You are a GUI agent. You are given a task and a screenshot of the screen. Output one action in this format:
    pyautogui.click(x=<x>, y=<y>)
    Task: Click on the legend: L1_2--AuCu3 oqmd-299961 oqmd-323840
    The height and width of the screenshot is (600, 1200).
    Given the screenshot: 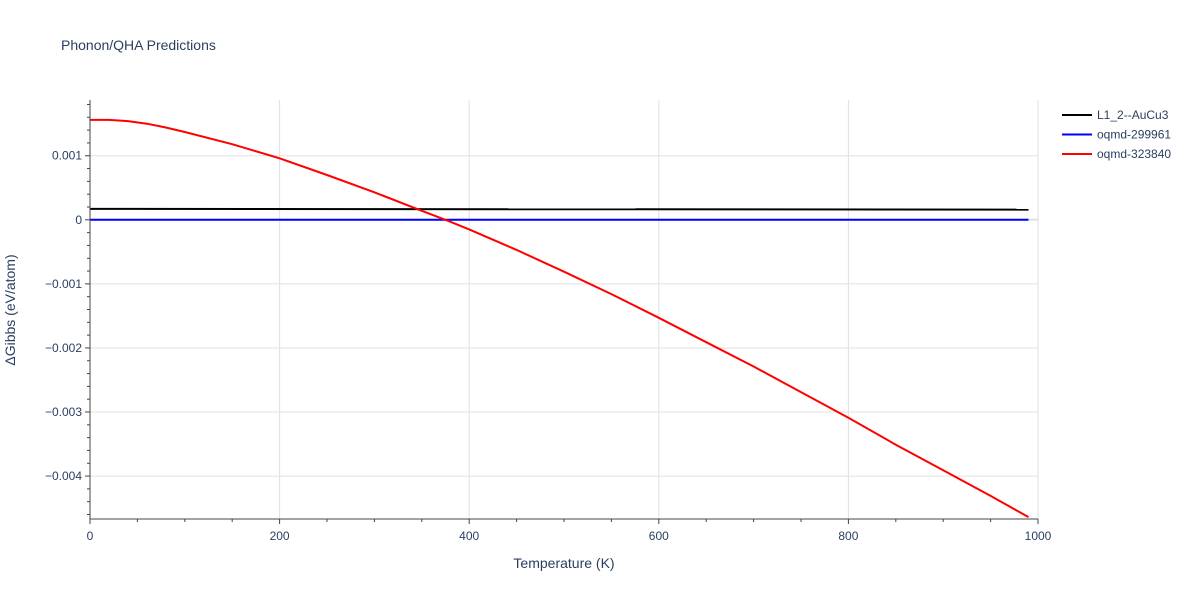 What is the action you would take?
    pyautogui.click(x=1116, y=134)
    